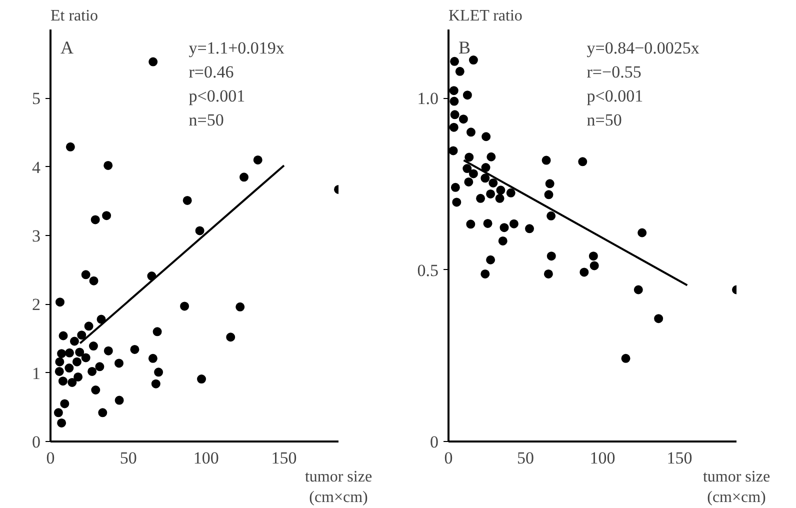 The width and height of the screenshot is (796, 508). Describe the element at coordinates (643, 48) in the screenshot. I see `annotation: y=0.84−0.0025x` at that location.